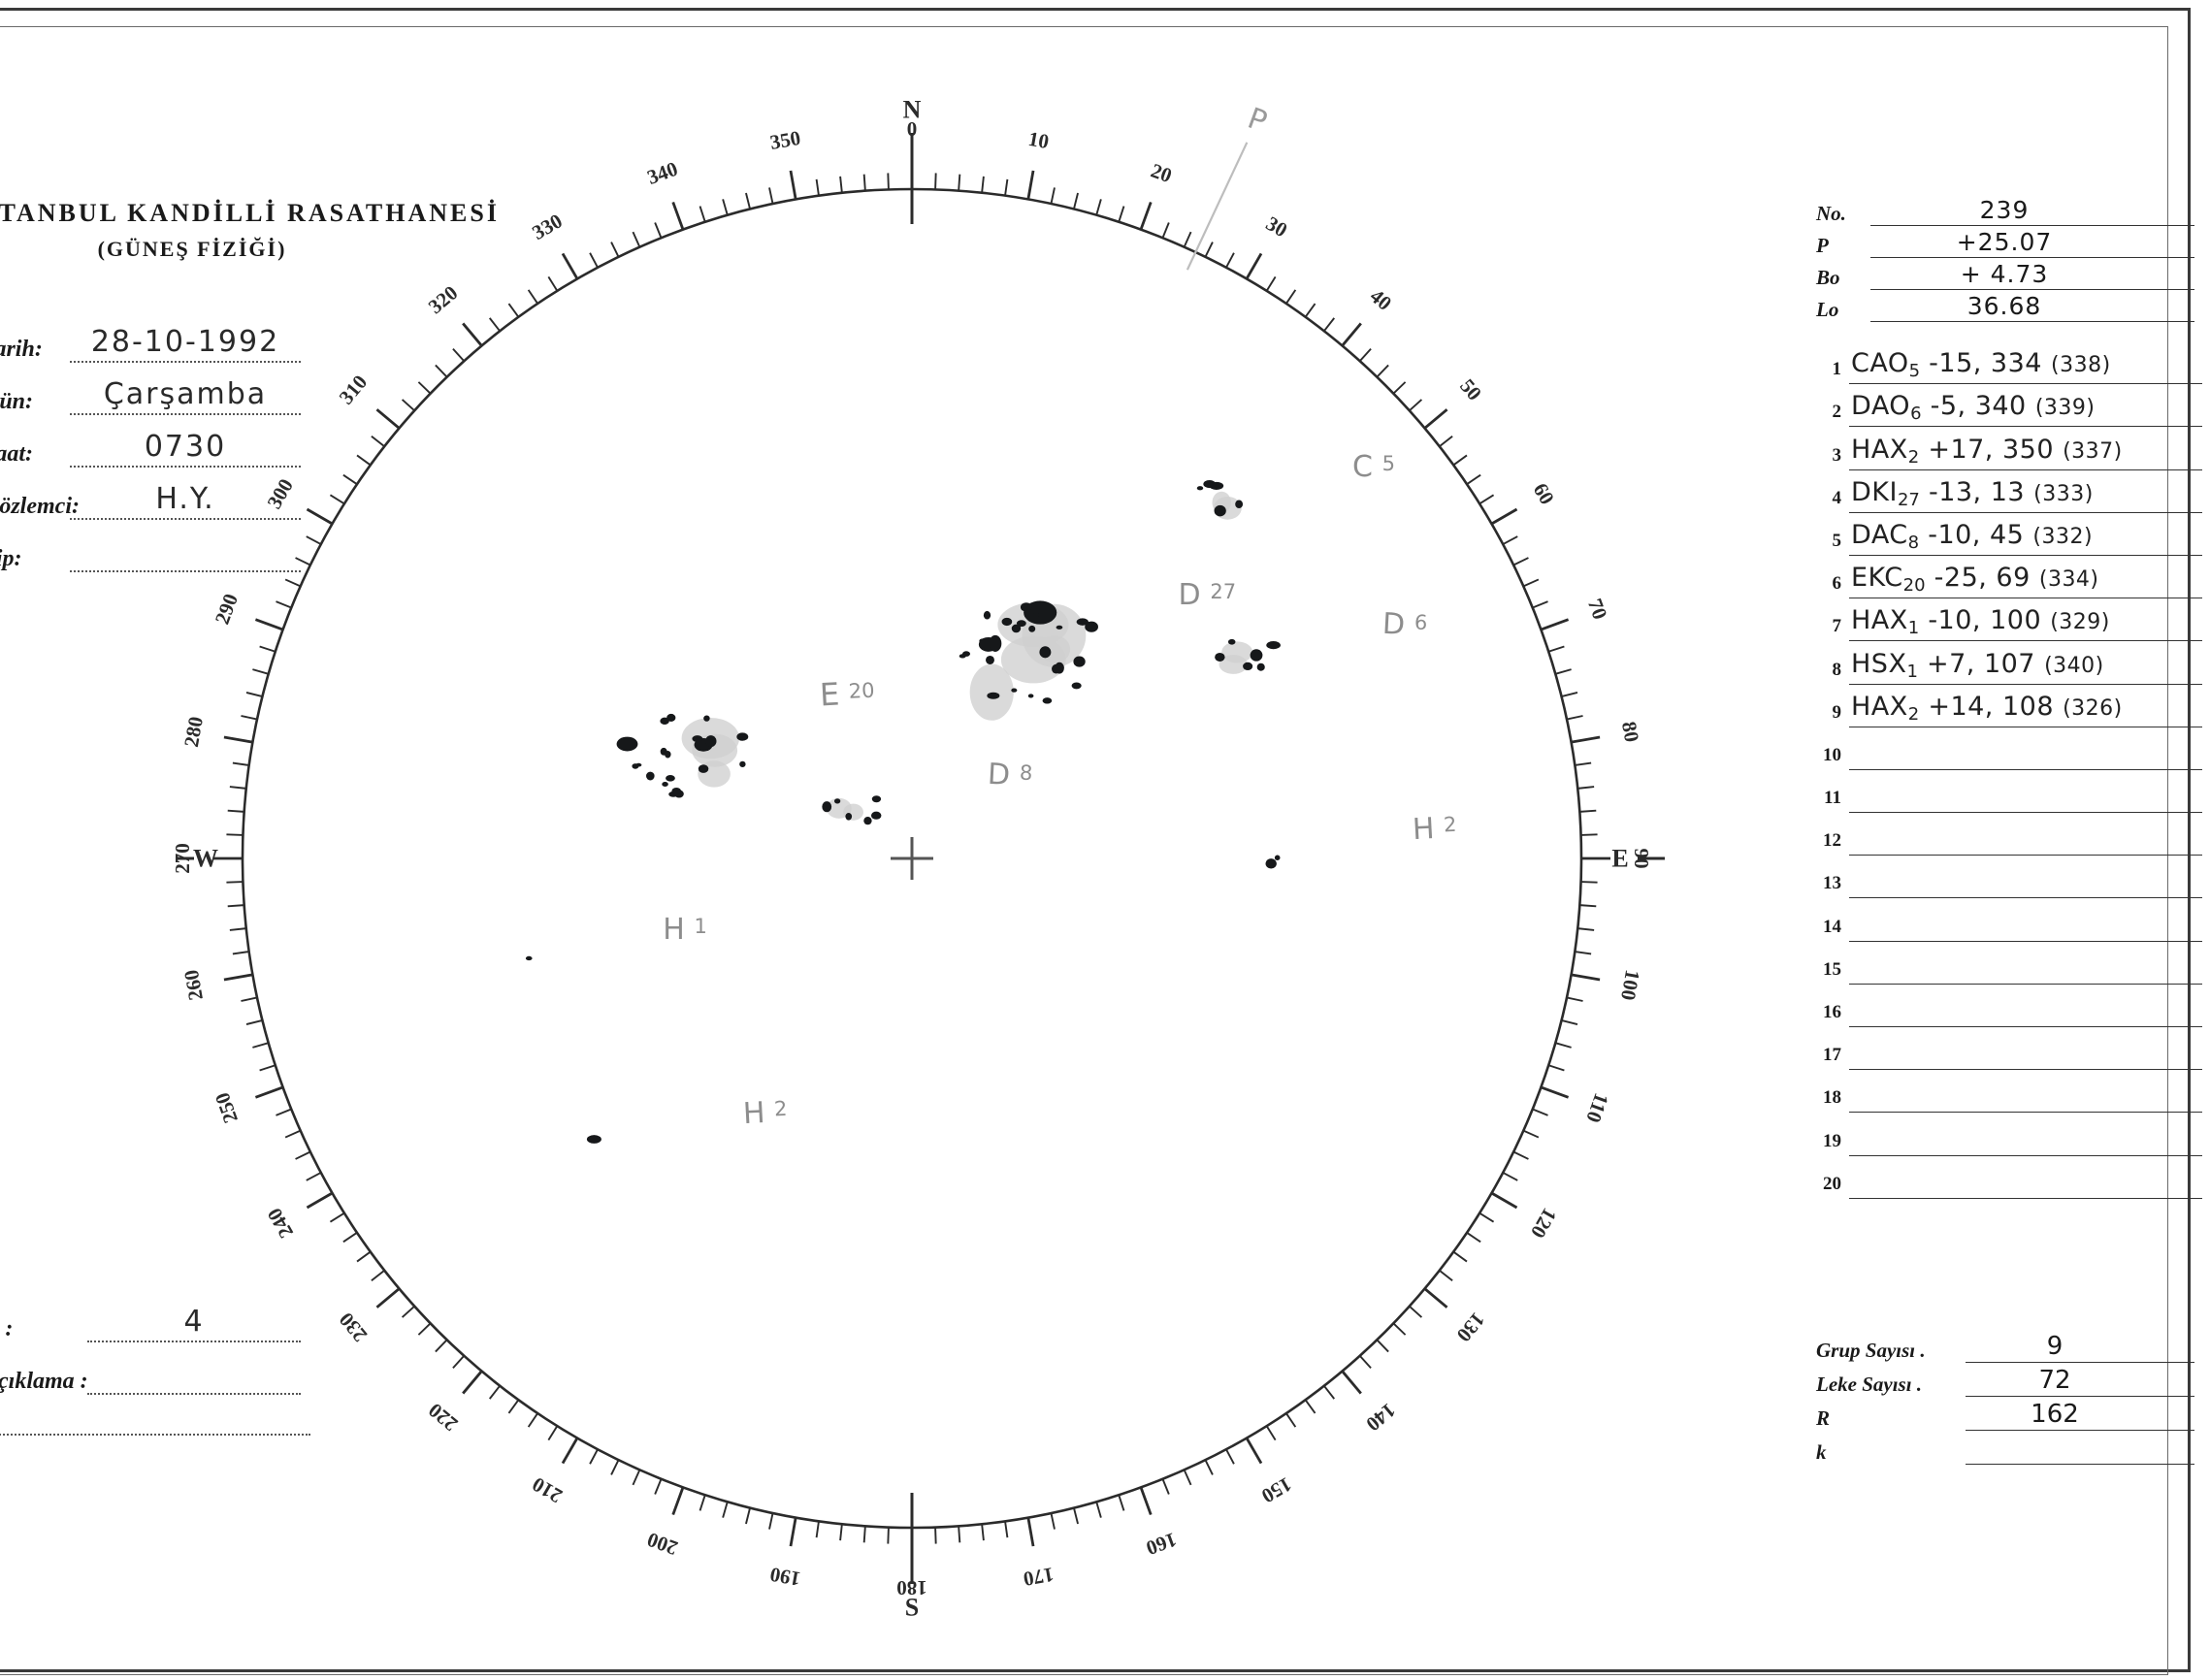 The image size is (2210, 1680). What do you see at coordinates (912, 110) in the screenshot?
I see `cardinal-north: N` at bounding box center [912, 110].